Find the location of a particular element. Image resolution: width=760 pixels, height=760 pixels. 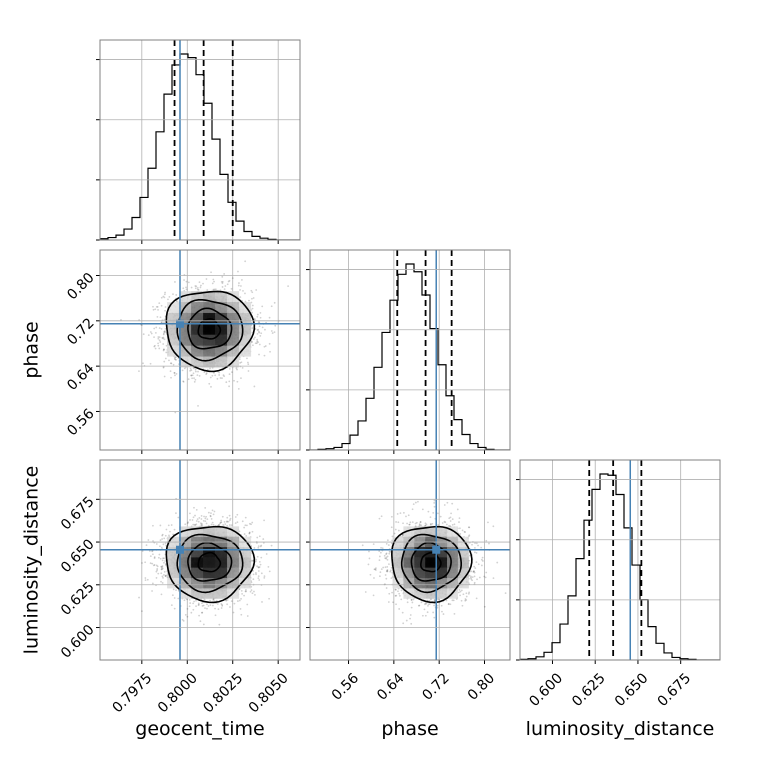

histogram-geocent_time is located at coordinates (200, 146).